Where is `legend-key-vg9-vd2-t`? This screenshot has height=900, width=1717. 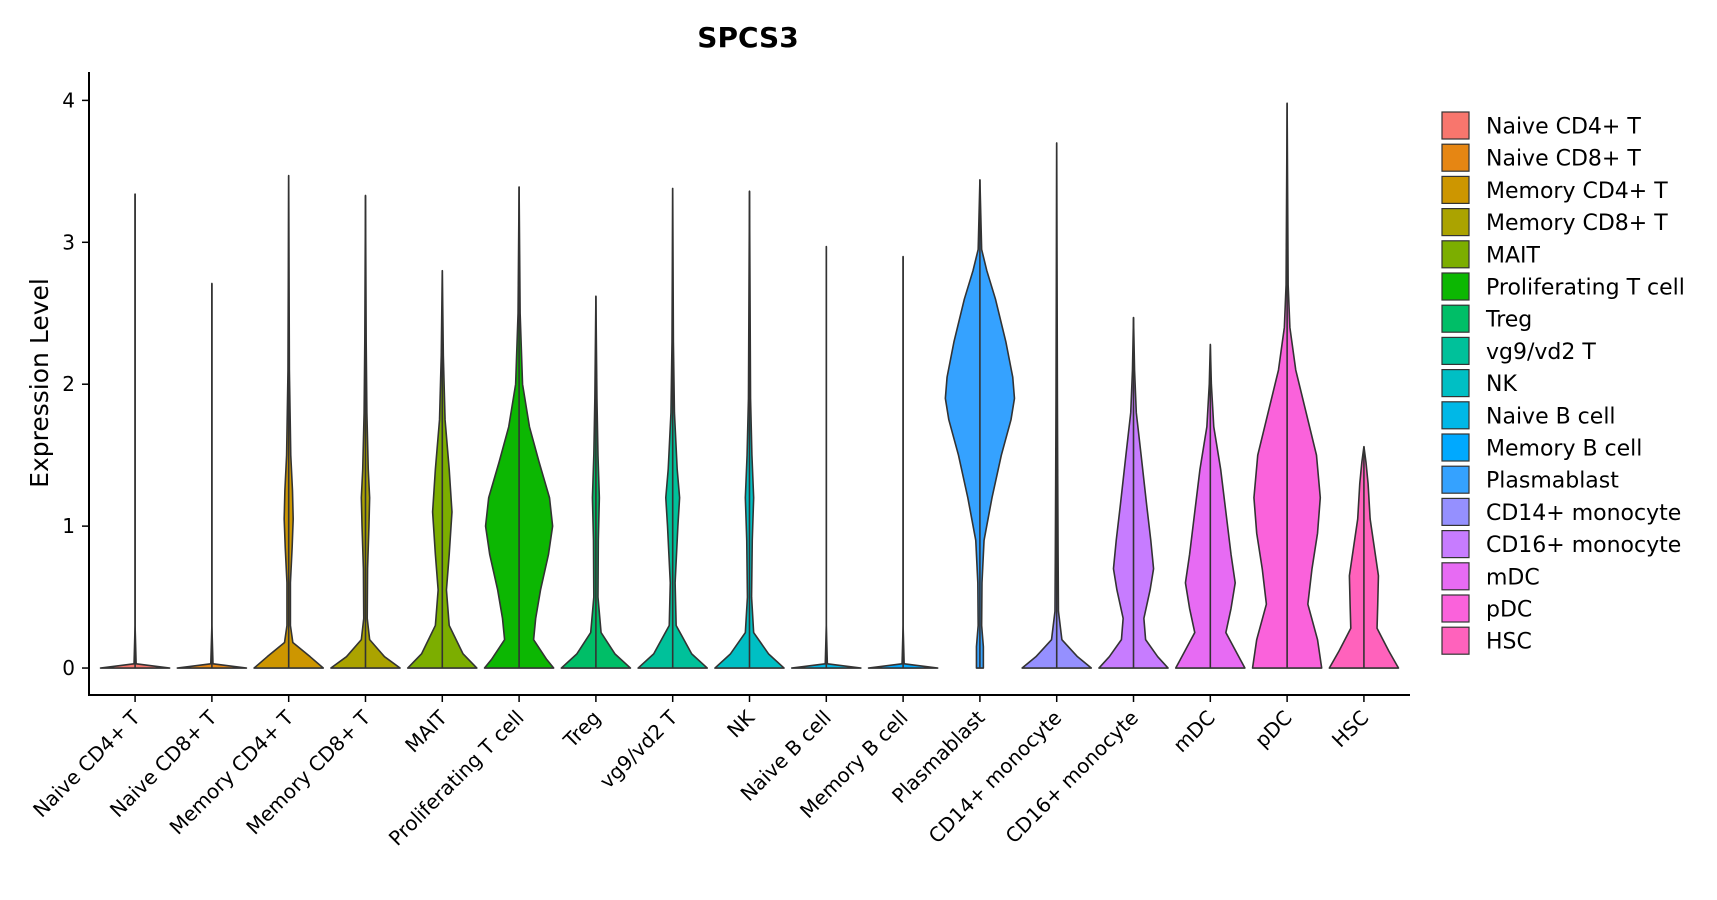
legend-key-vg9-vd2-t is located at coordinates (1455, 350).